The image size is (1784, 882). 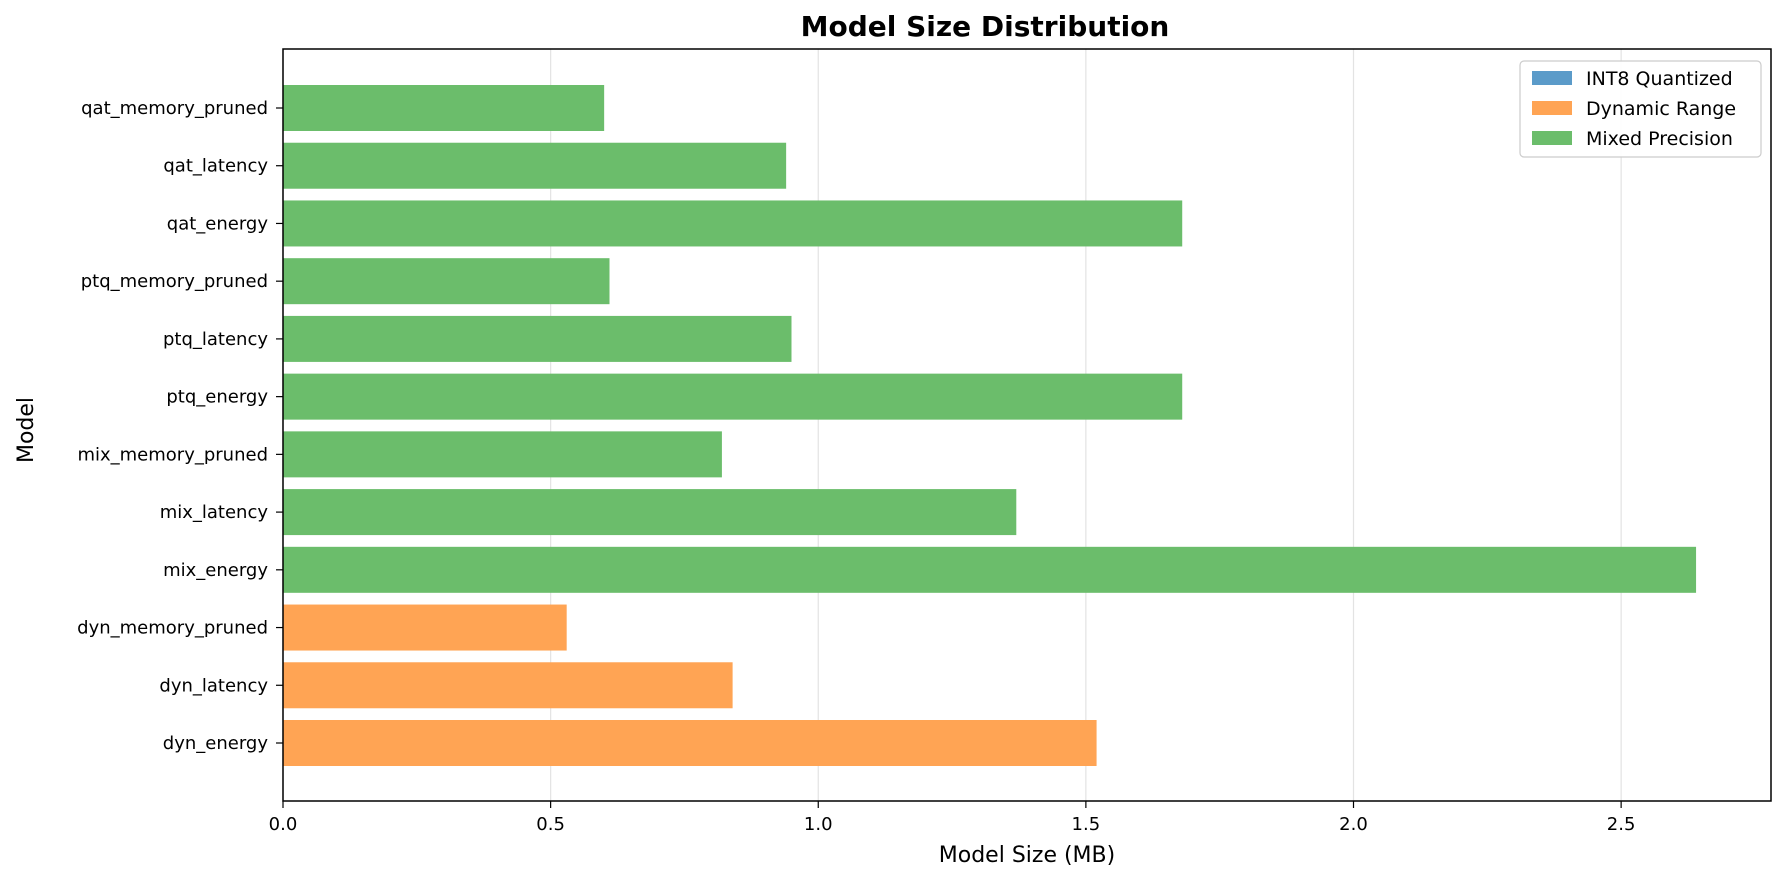 I want to click on x-axis-label: Model Size (MB), so click(x=1027, y=855).